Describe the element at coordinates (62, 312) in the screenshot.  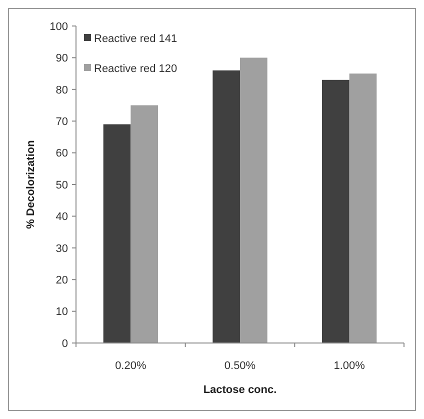
I see `y-tick-label: 10` at that location.